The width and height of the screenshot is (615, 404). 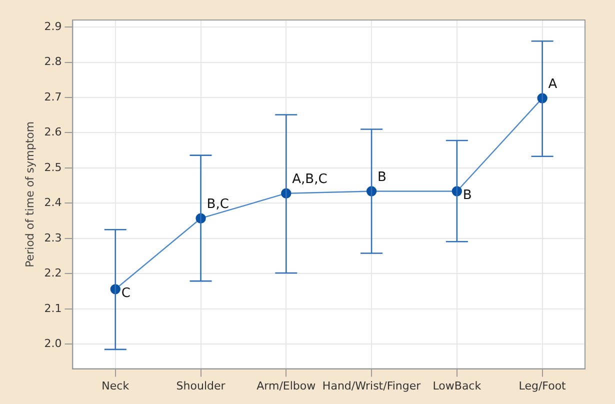 What do you see at coordinates (53, 273) in the screenshot?
I see `y-tick-label: 2.2` at bounding box center [53, 273].